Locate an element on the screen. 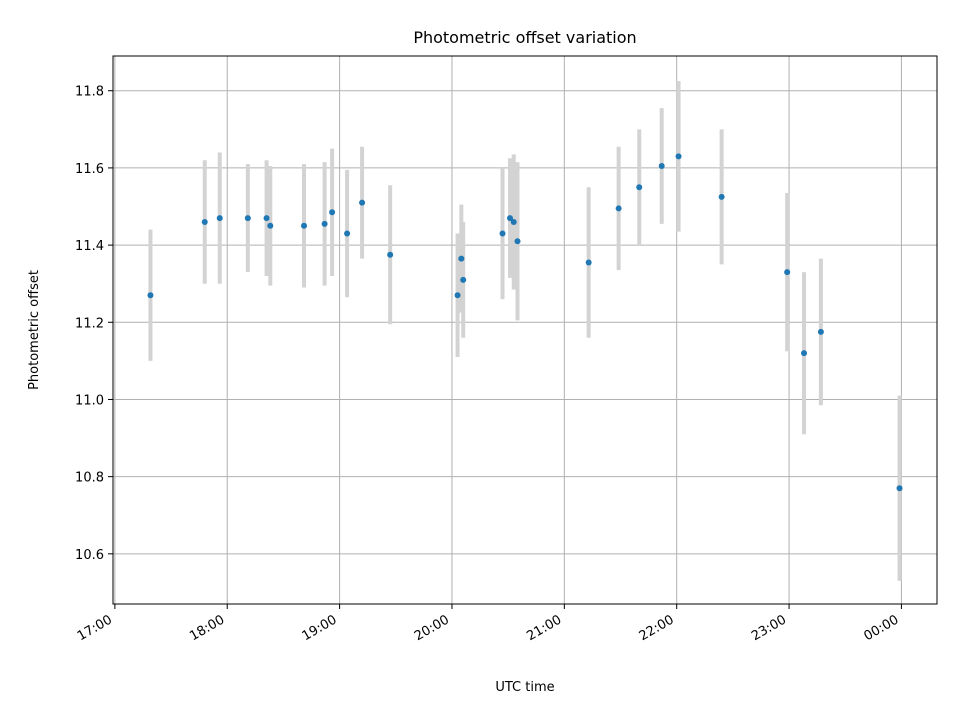  y-tick-label: 10.8 is located at coordinates (89, 478).